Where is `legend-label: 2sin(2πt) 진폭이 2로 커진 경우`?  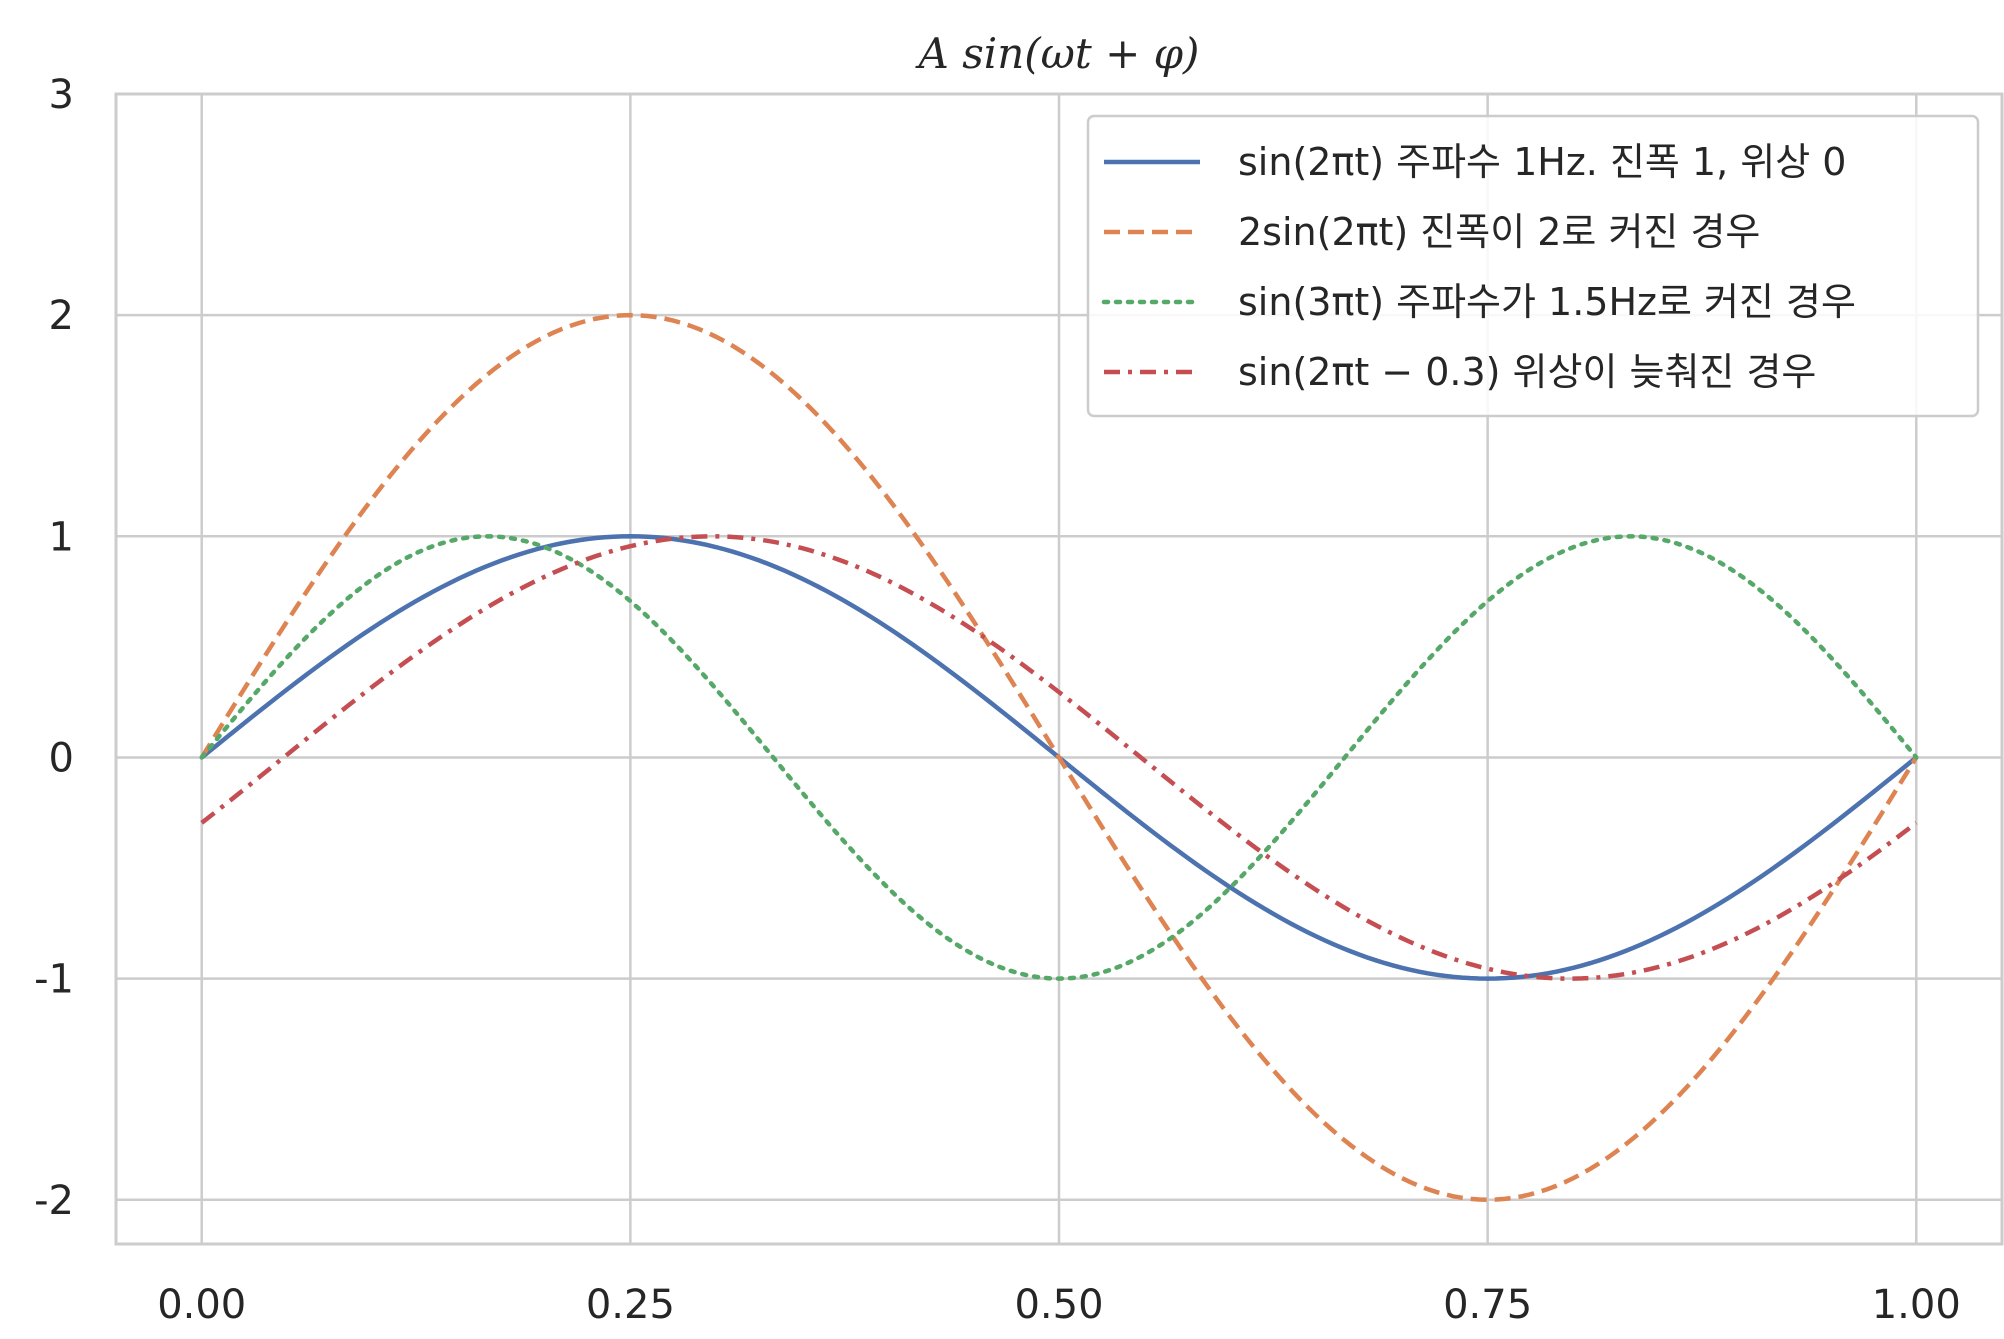 legend-label: 2sin(2πt) 진폭이 2로 커진 경우 is located at coordinates (1499, 232).